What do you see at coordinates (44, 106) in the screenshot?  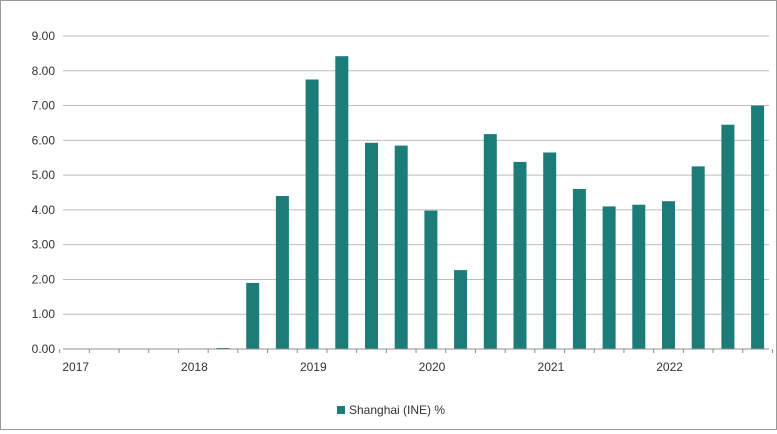 I see `y-tick-label: 7.00` at bounding box center [44, 106].